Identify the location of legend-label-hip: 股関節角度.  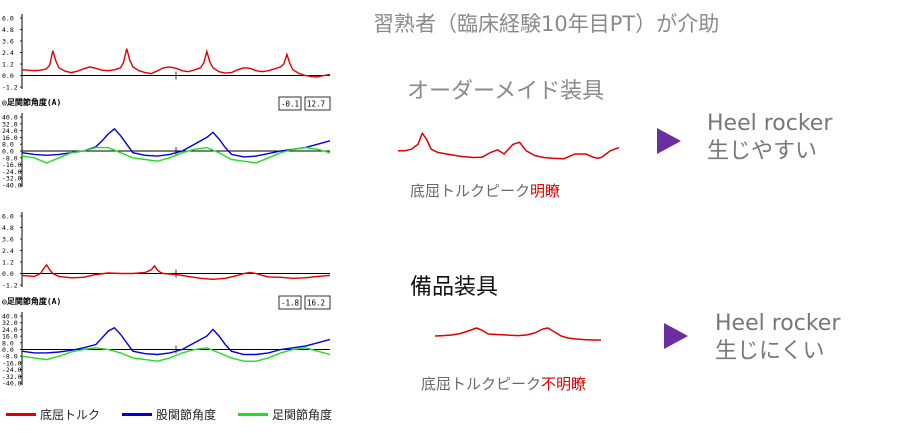
(186, 415).